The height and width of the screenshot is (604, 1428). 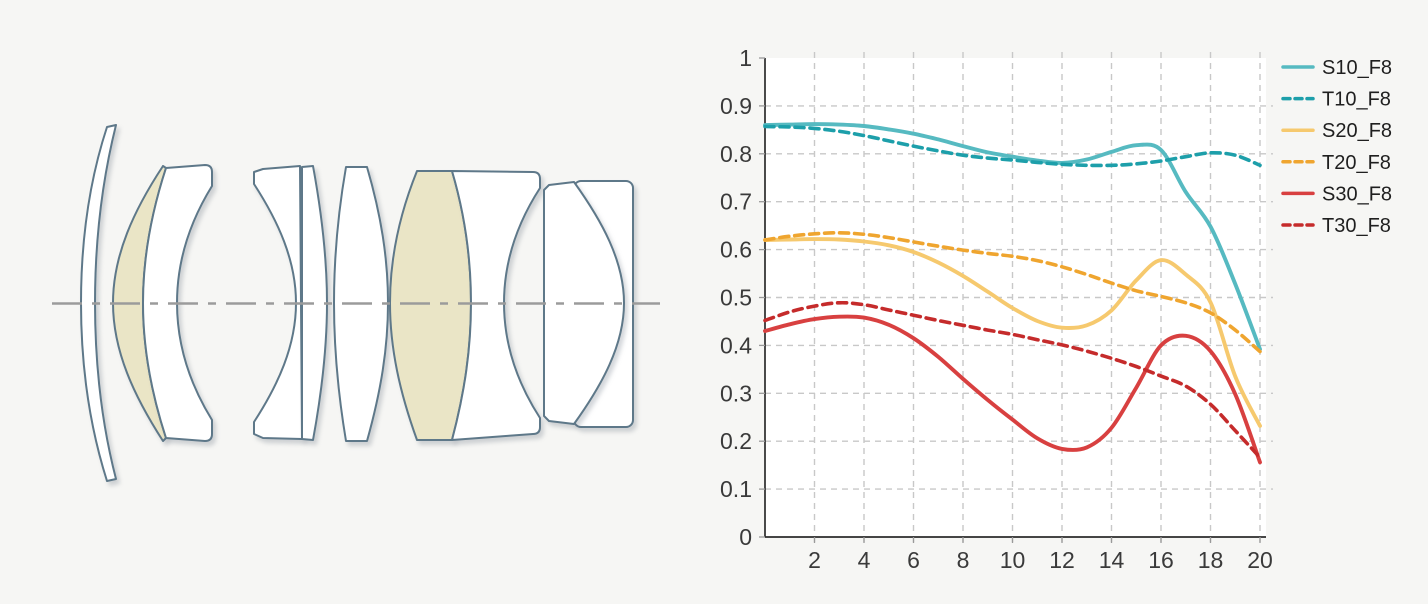 What do you see at coordinates (1356, 163) in the screenshot?
I see `legend-label-T20_F8: T20_F8` at bounding box center [1356, 163].